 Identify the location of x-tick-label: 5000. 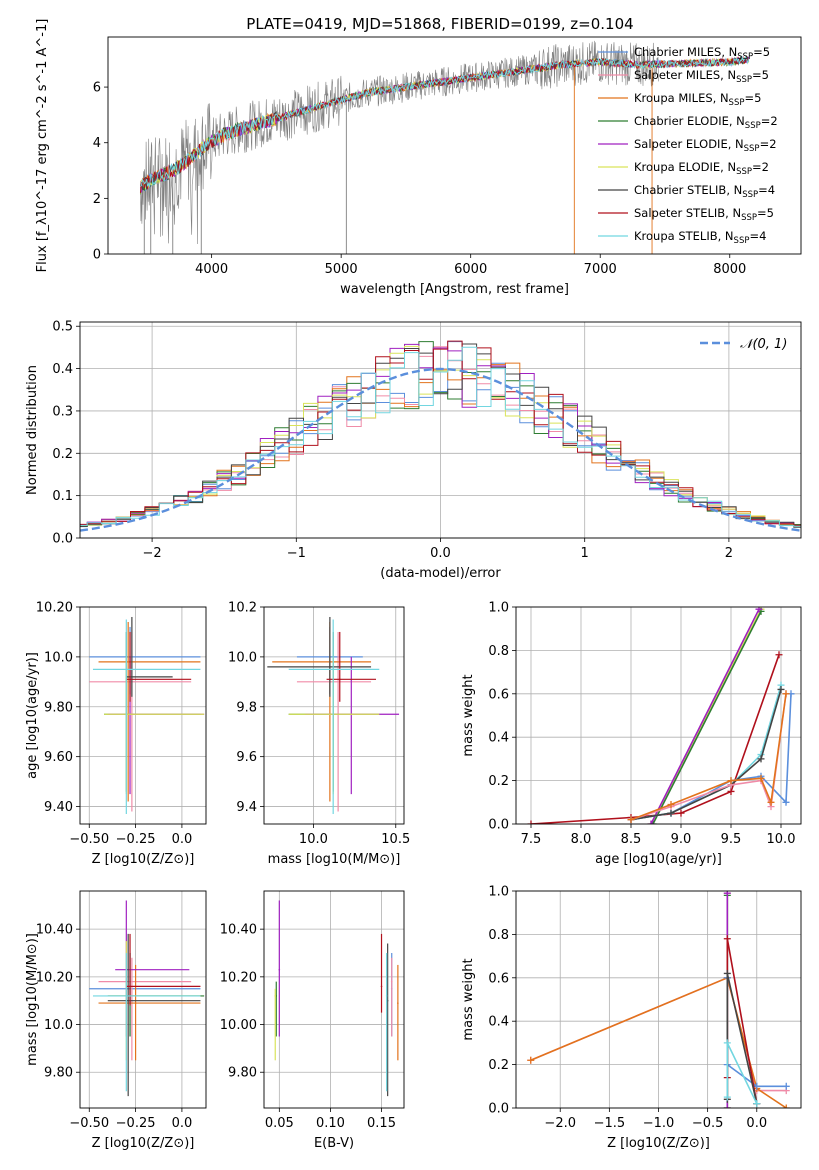
(341, 269).